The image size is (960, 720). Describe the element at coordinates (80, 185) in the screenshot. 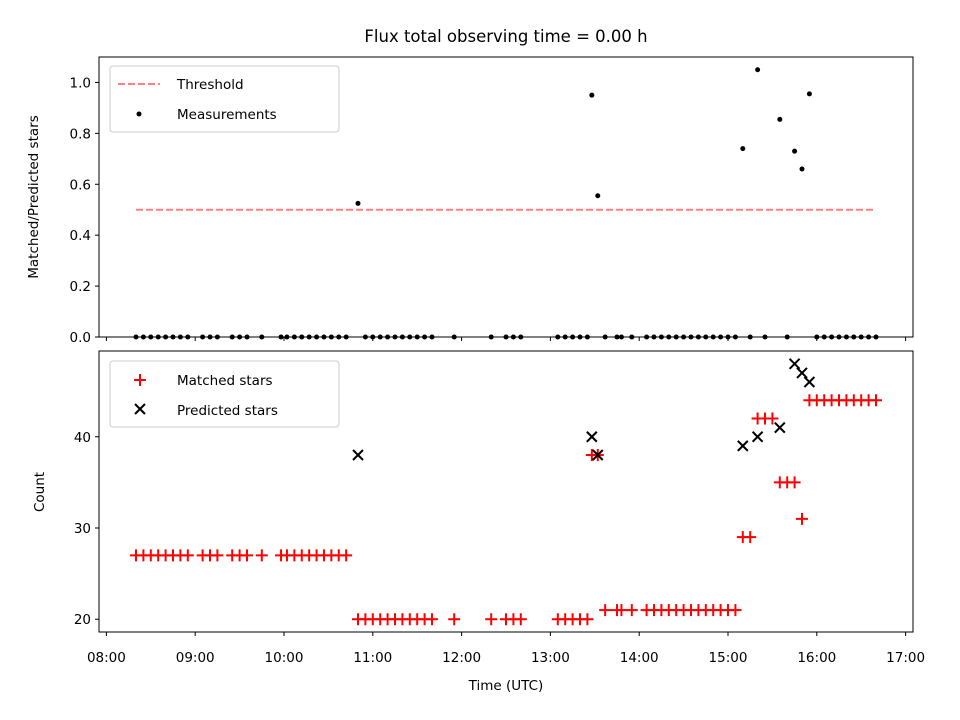

I see `top-y-tick-label: 0.6` at that location.